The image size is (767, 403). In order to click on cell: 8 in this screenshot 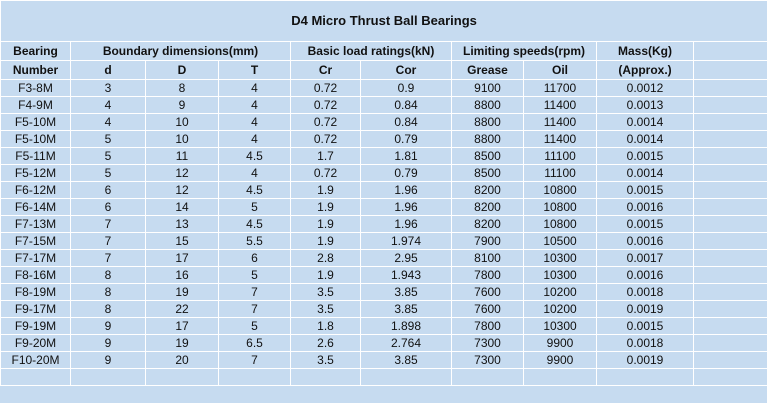, I will do `click(182, 88)`.